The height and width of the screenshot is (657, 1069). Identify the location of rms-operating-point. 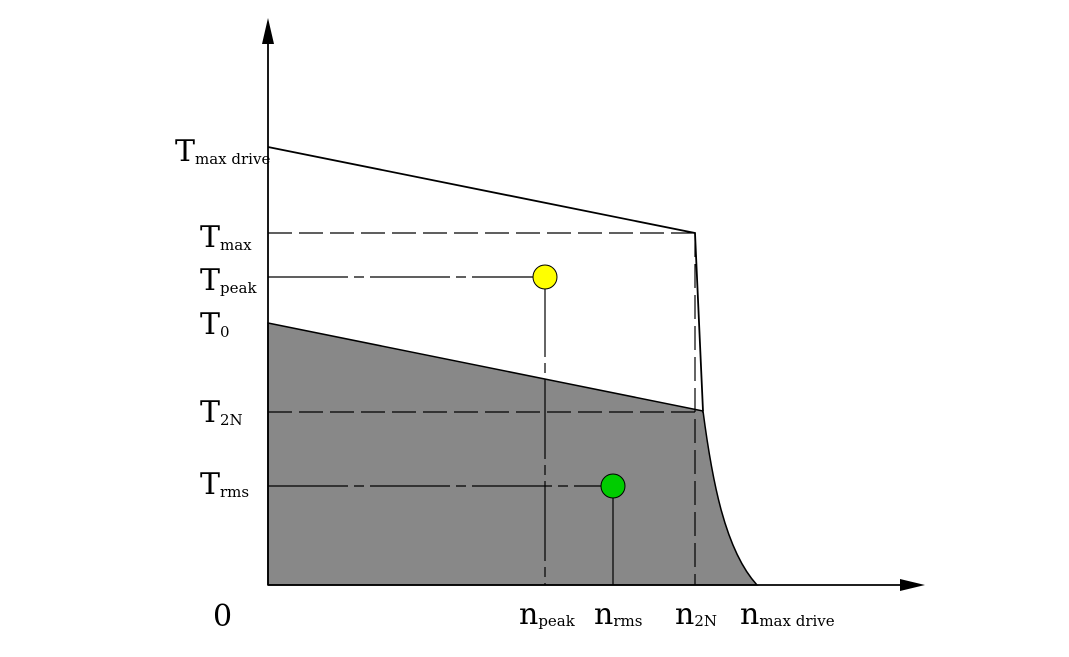
(613, 486).